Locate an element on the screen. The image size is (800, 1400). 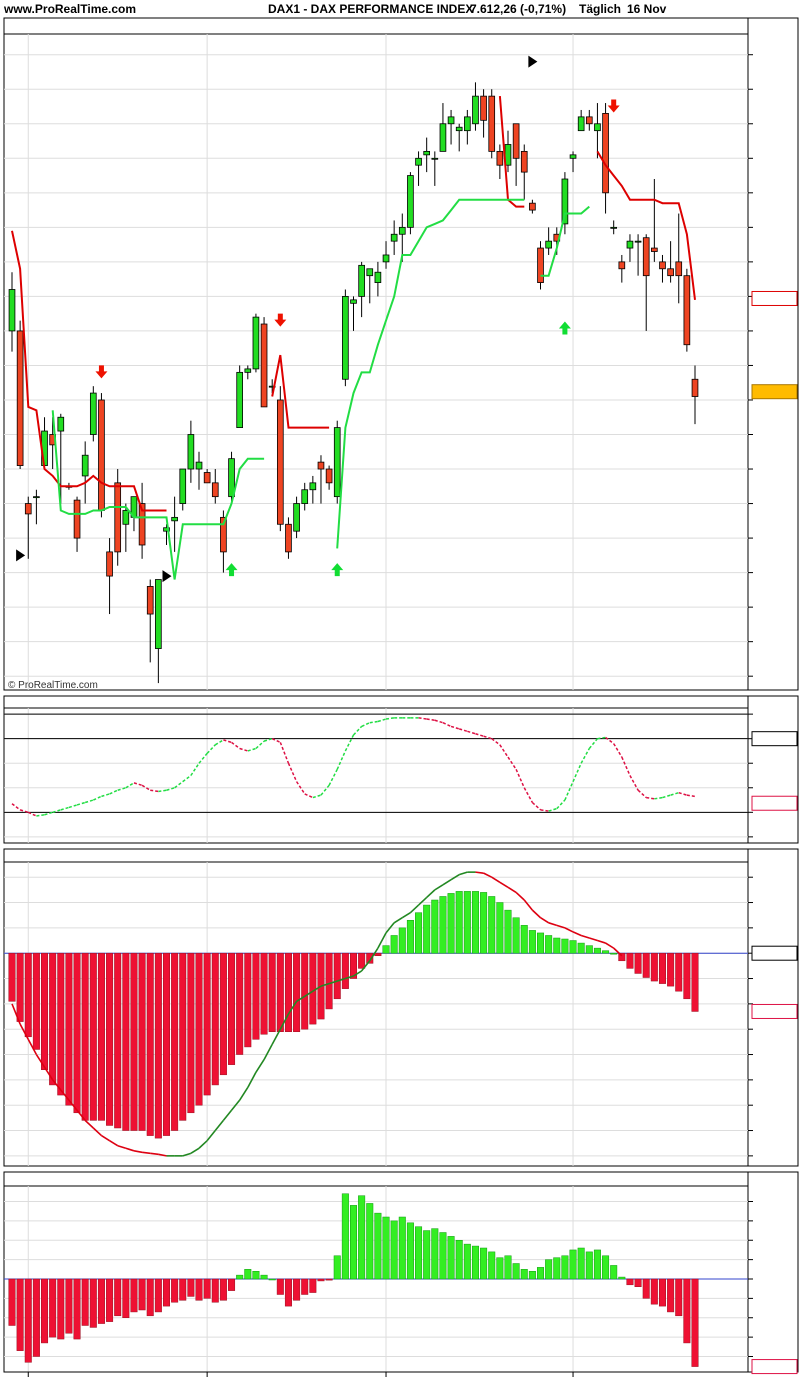
date-label: 16 Nov is located at coordinates (647, 9).